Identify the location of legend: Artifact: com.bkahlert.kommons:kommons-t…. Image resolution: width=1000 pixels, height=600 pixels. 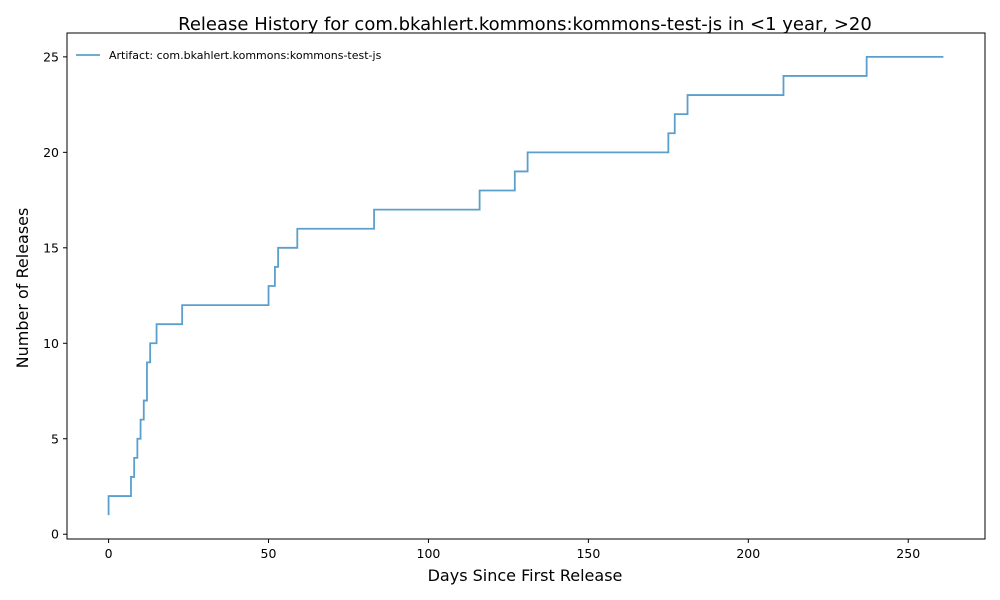
(229, 55).